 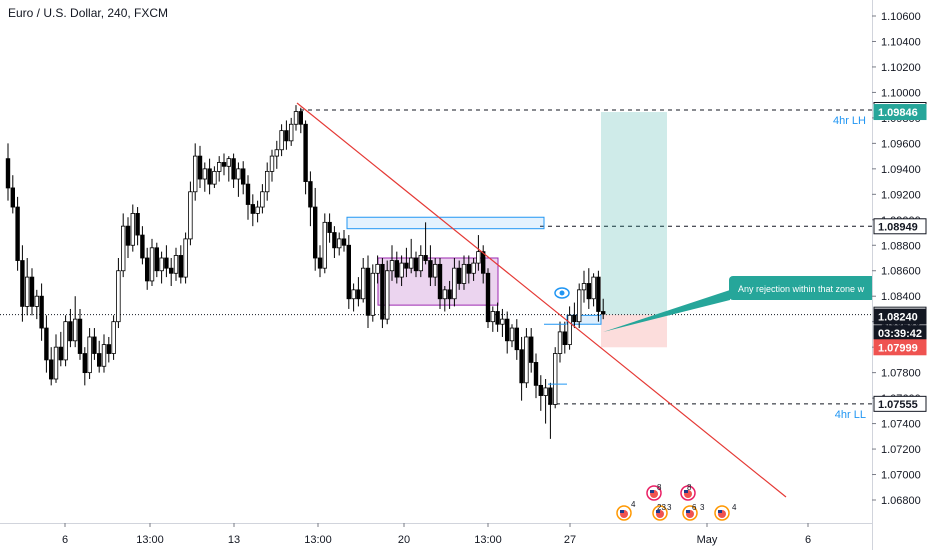 What do you see at coordinates (689, 487) in the screenshot?
I see `event-badge-count: 8` at bounding box center [689, 487].